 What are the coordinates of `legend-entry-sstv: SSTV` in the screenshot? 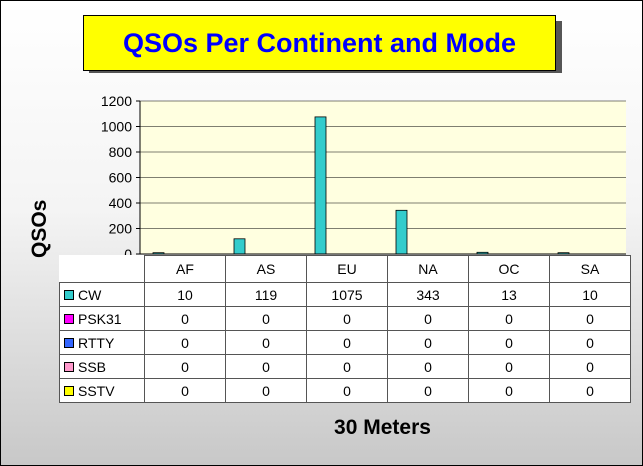 It's located at (102, 390).